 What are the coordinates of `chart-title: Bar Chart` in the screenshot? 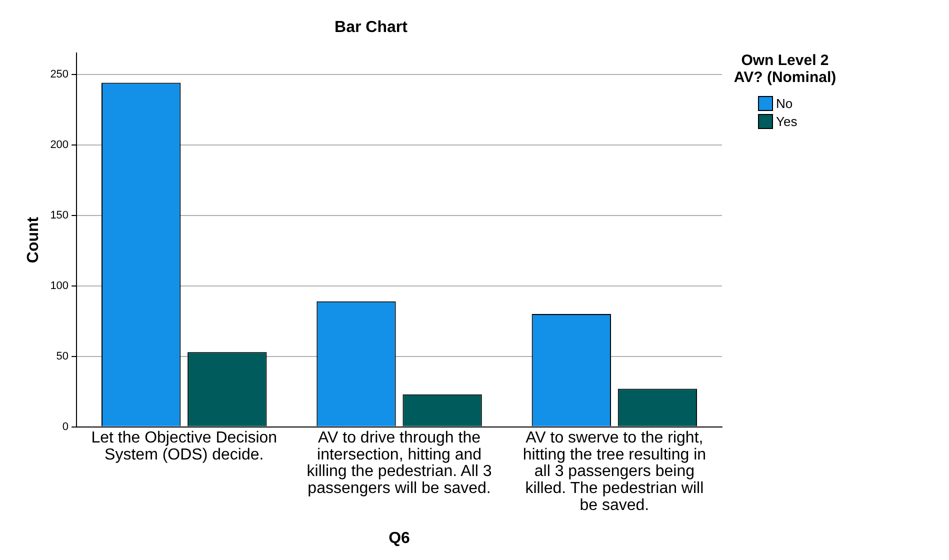 It's located at (371, 27).